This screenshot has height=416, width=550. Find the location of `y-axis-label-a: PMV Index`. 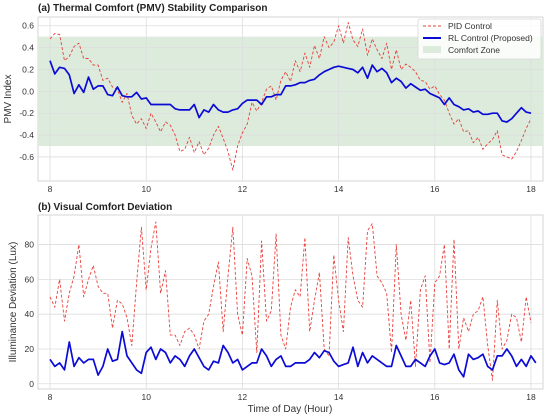

y-axis-label-a: PMV Index is located at coordinates (8, 99).